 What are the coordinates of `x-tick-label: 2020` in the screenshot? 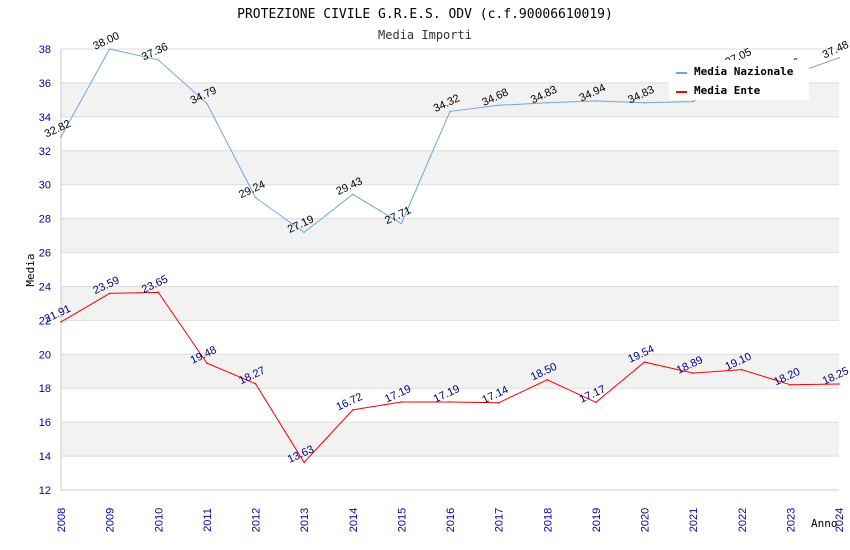 It's located at (646, 520).